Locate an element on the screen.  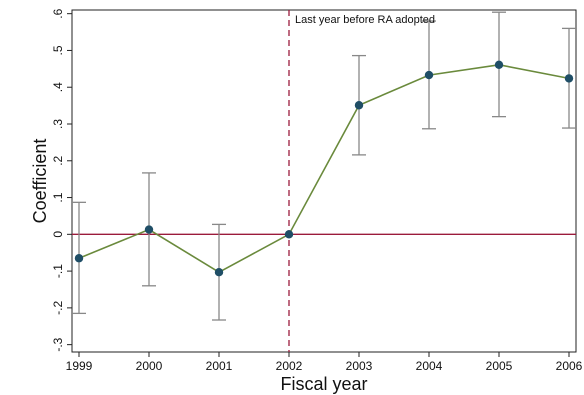
y-tick-label: .3 is located at coordinates (58, 124).